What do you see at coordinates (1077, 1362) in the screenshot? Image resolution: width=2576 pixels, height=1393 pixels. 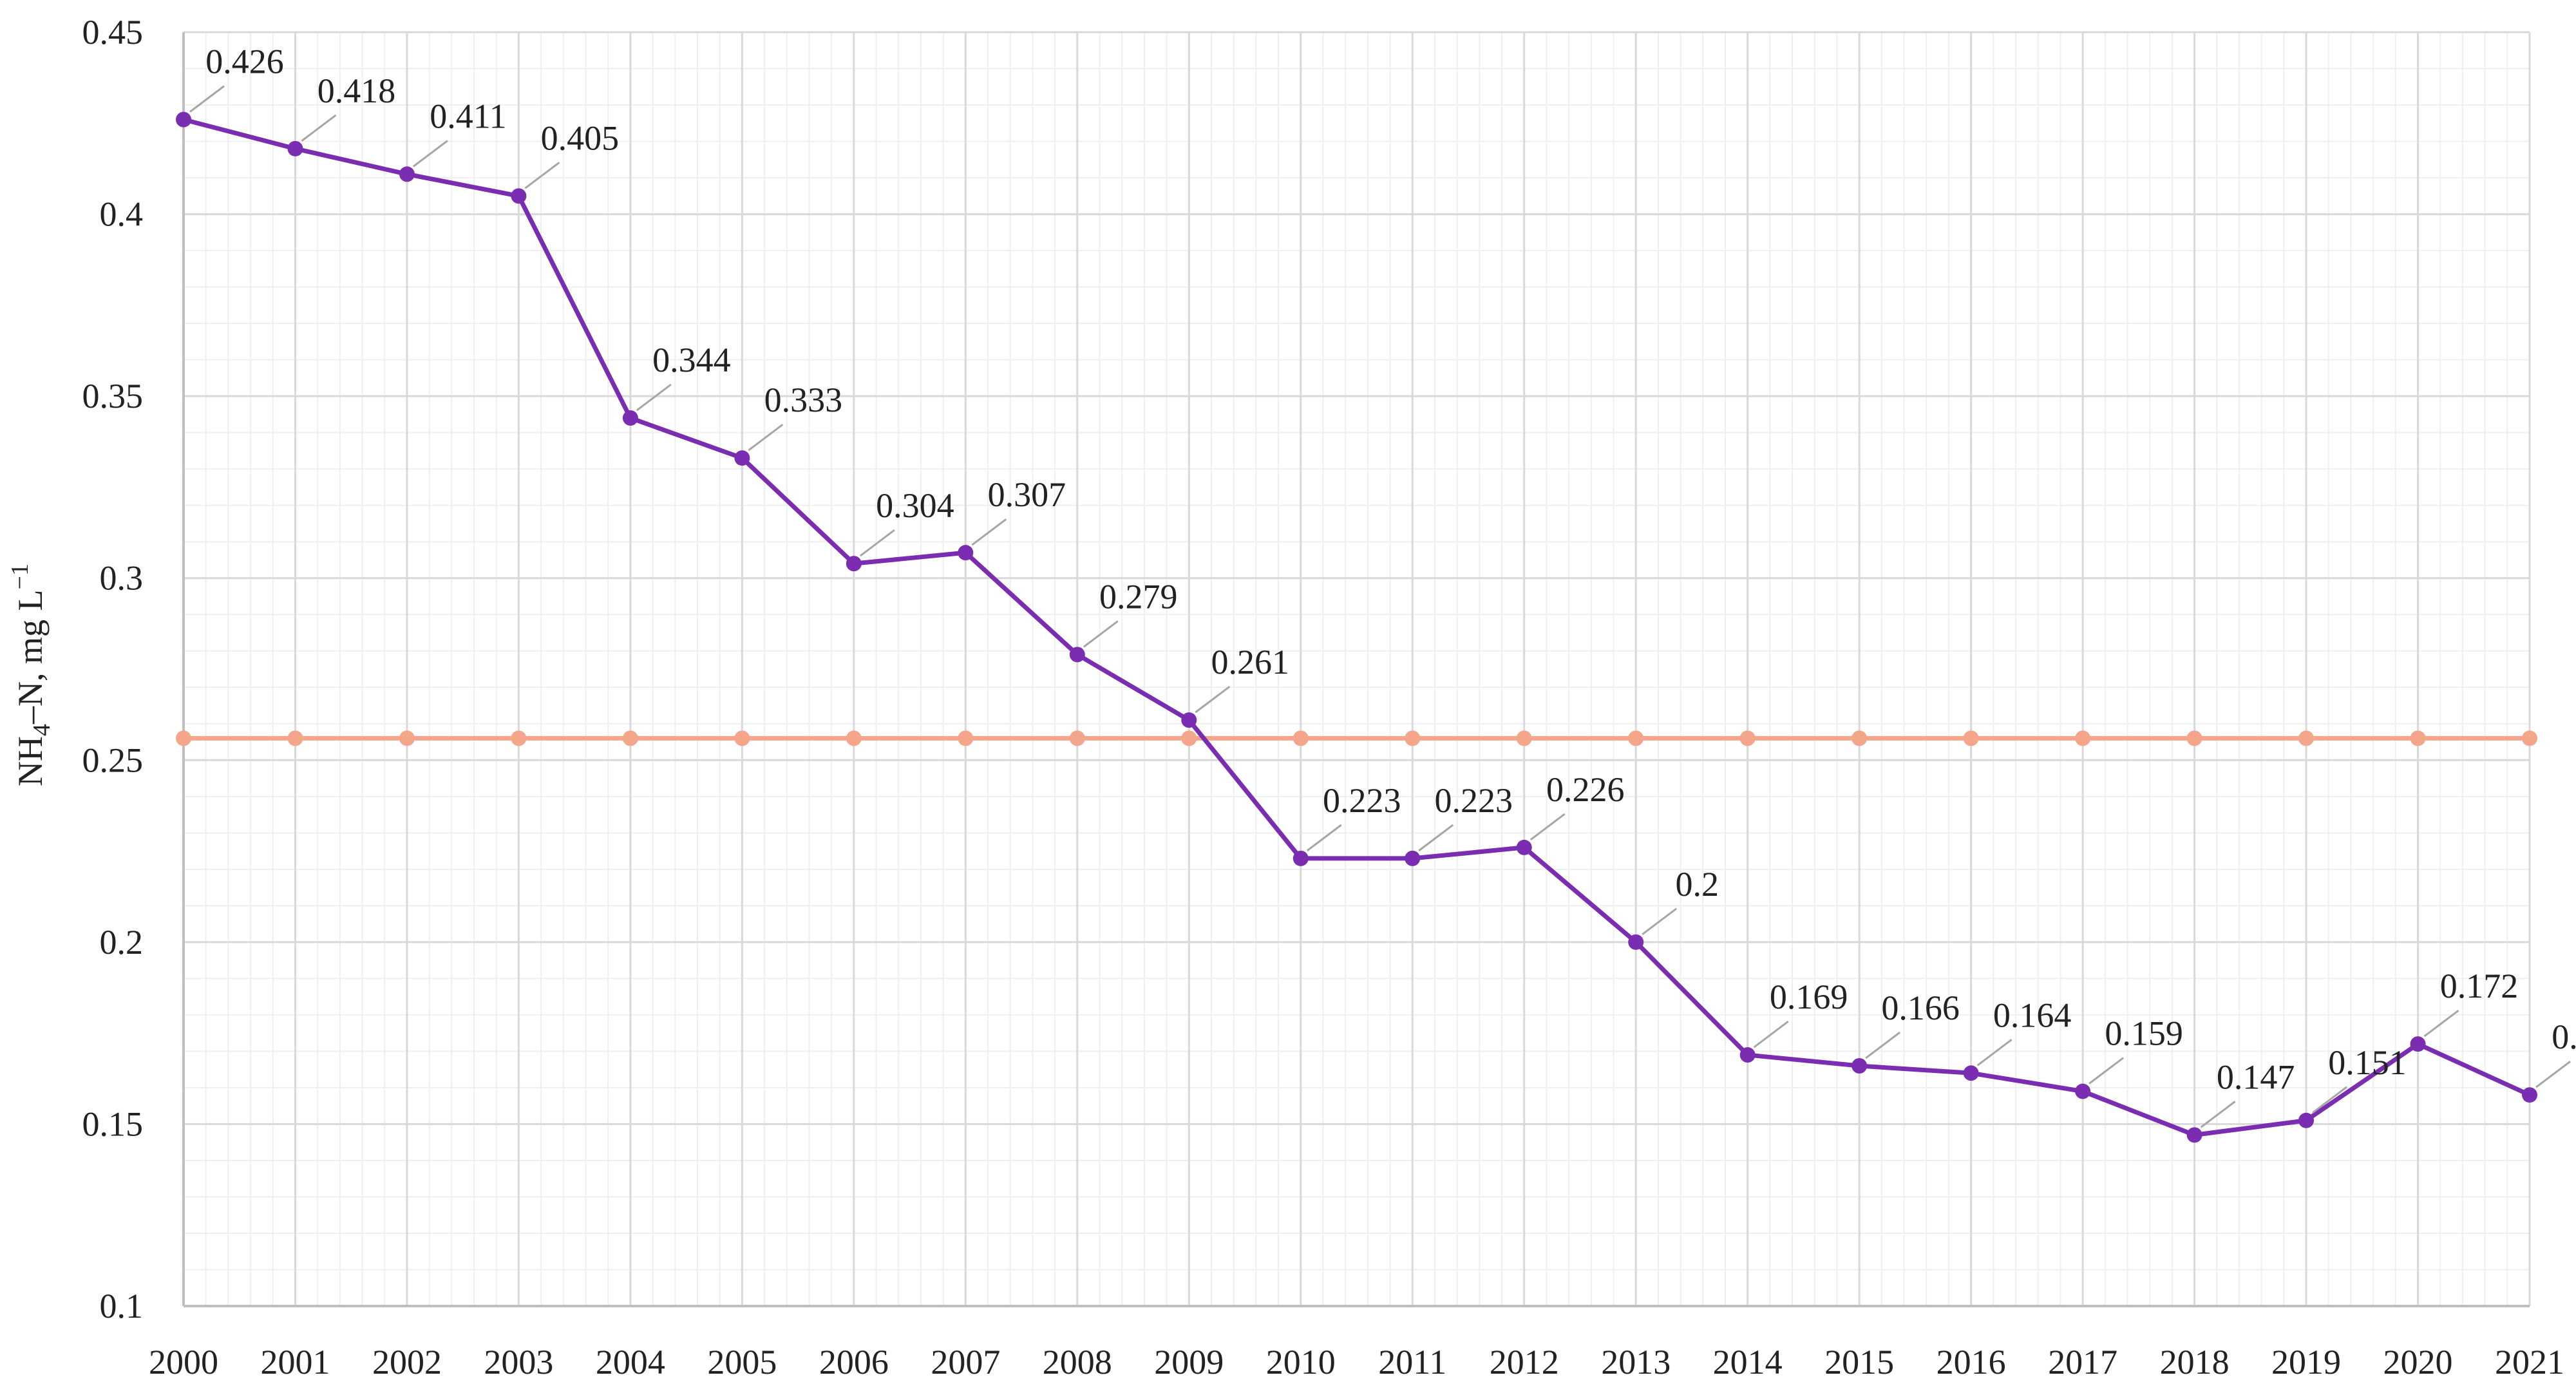 I see `x-tick-label: 2008` at bounding box center [1077, 1362].